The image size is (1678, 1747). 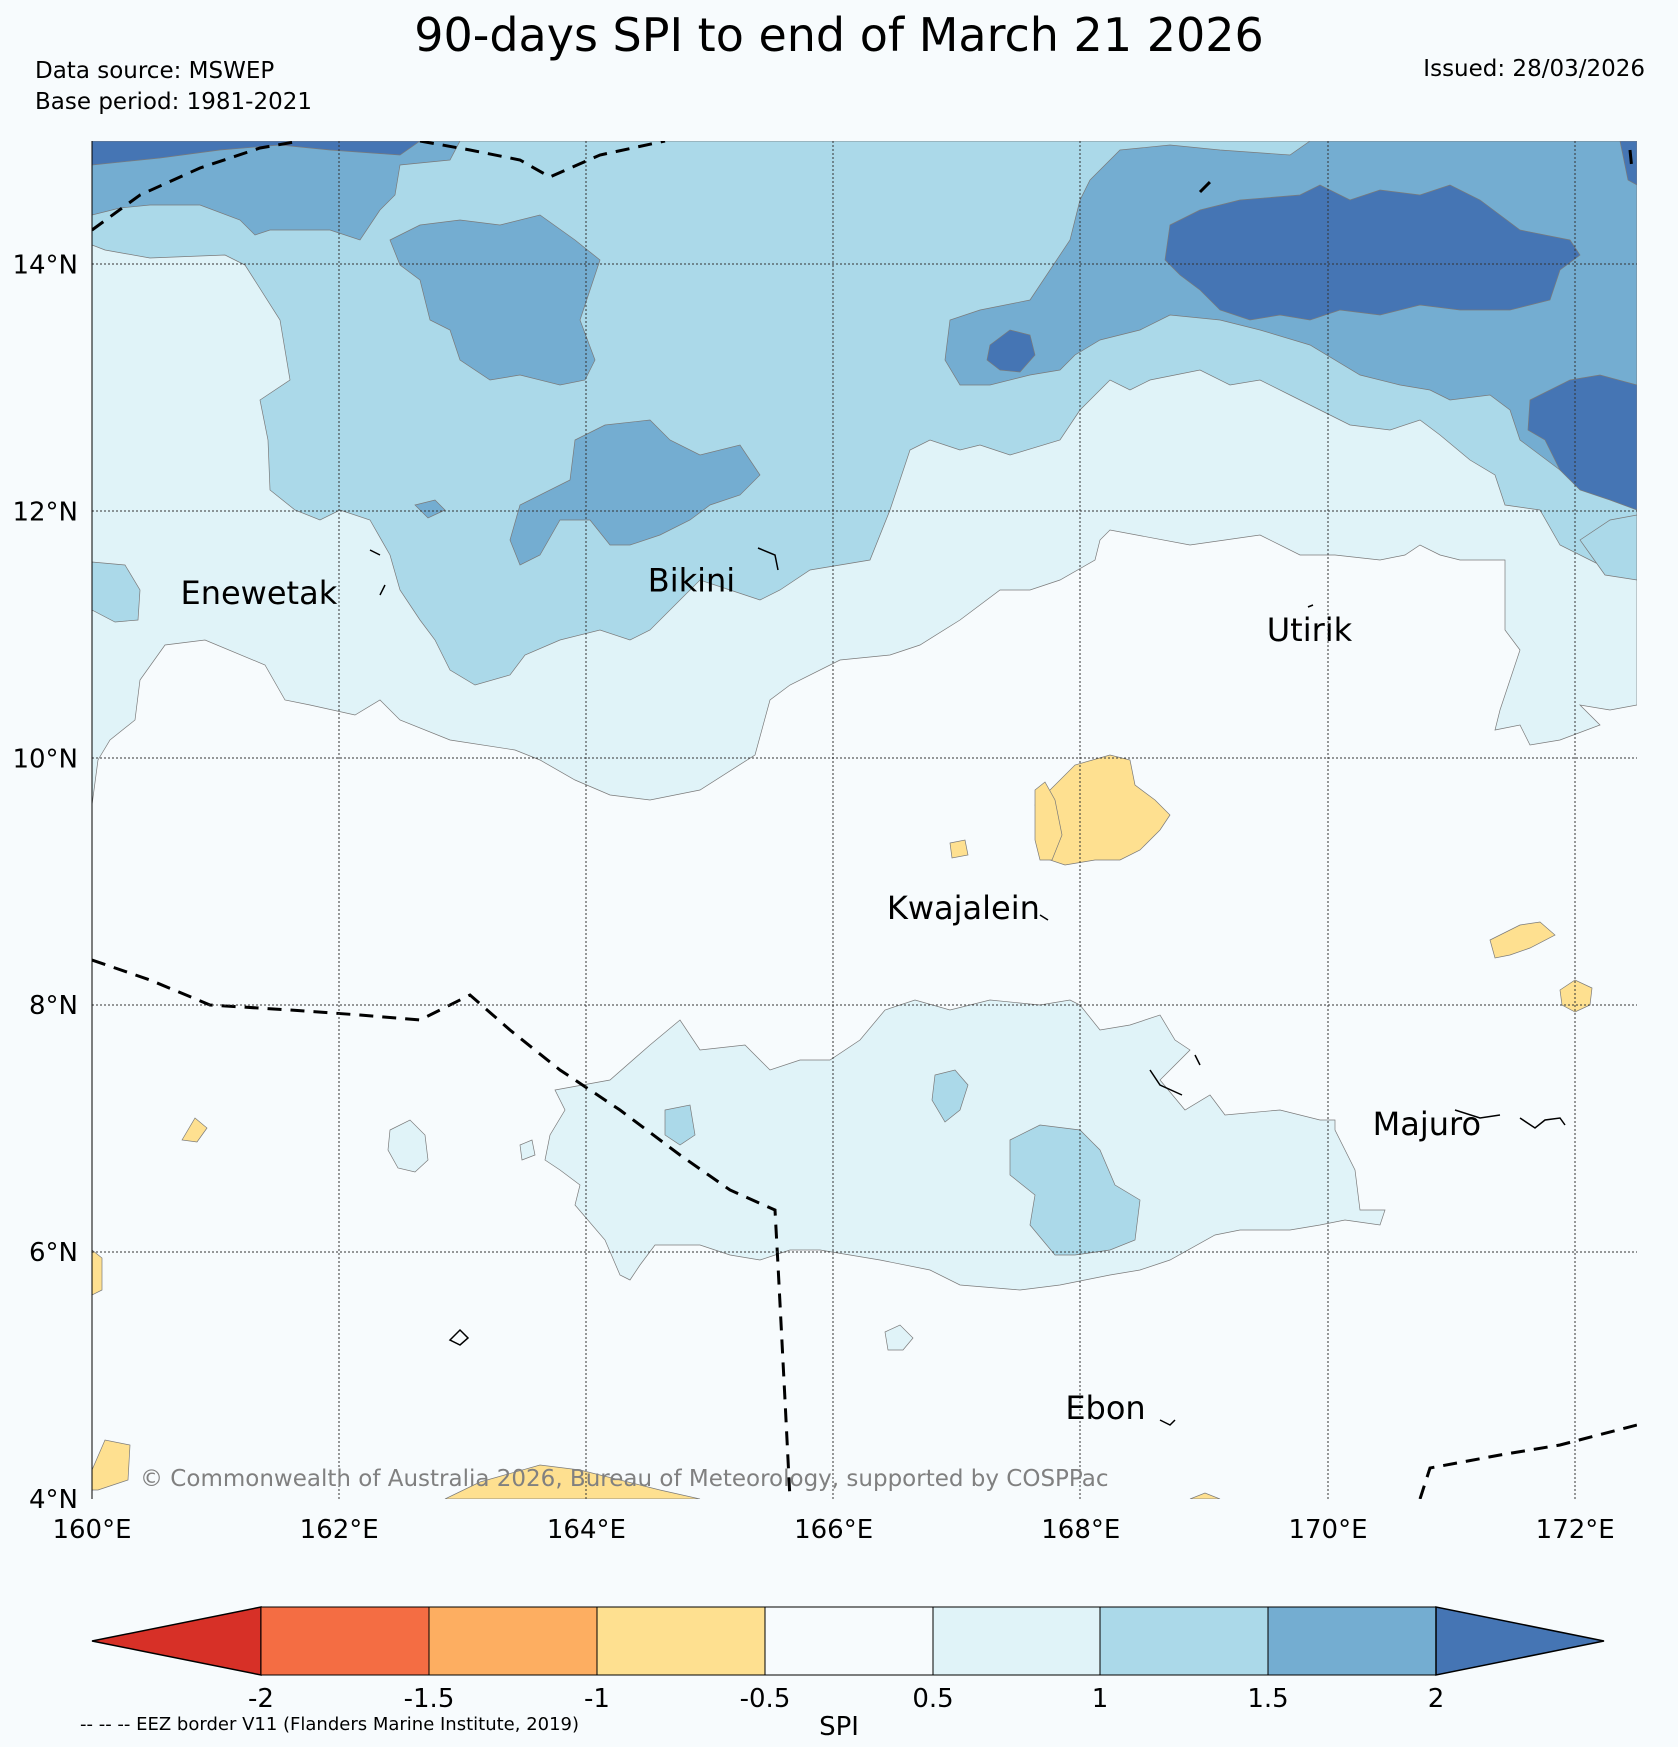 What do you see at coordinates (839, 35) in the screenshot?
I see `map-title: 90-days SPI to end of March 21 2026` at bounding box center [839, 35].